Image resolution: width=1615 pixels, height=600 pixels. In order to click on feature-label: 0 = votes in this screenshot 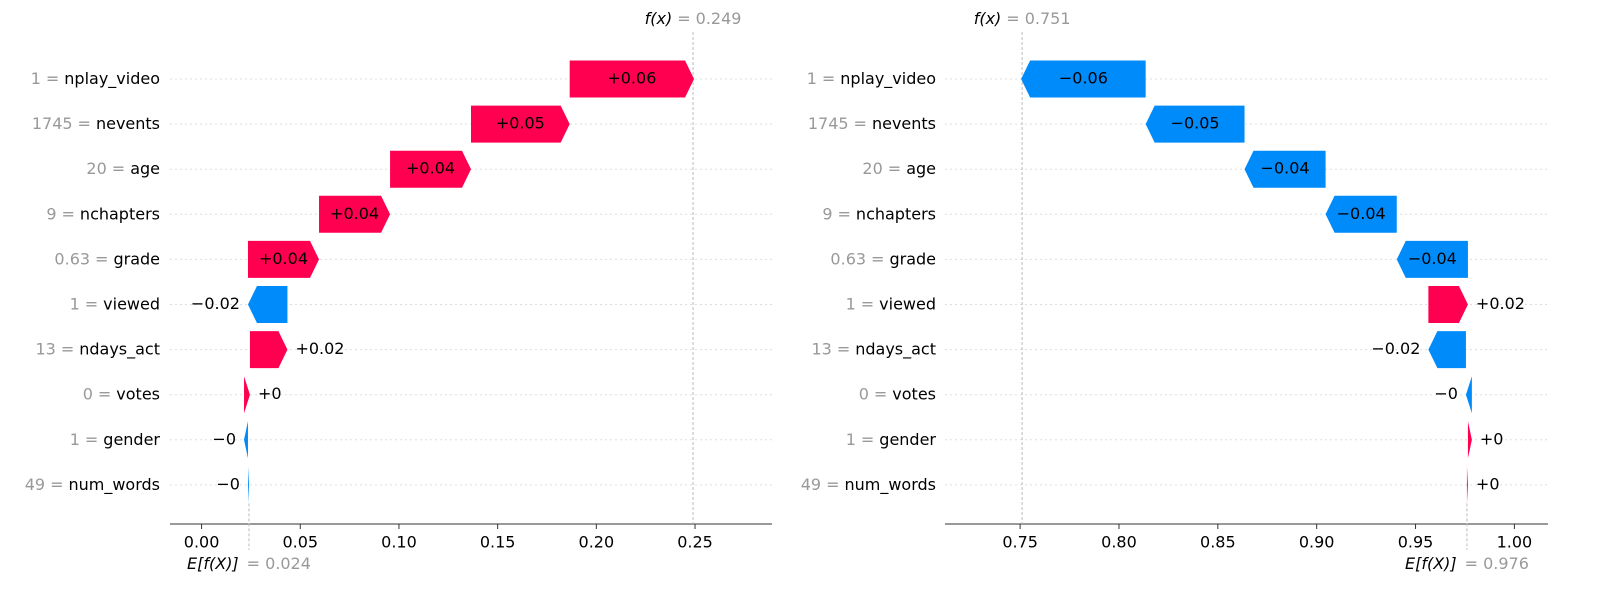, I will do `click(121, 393)`.